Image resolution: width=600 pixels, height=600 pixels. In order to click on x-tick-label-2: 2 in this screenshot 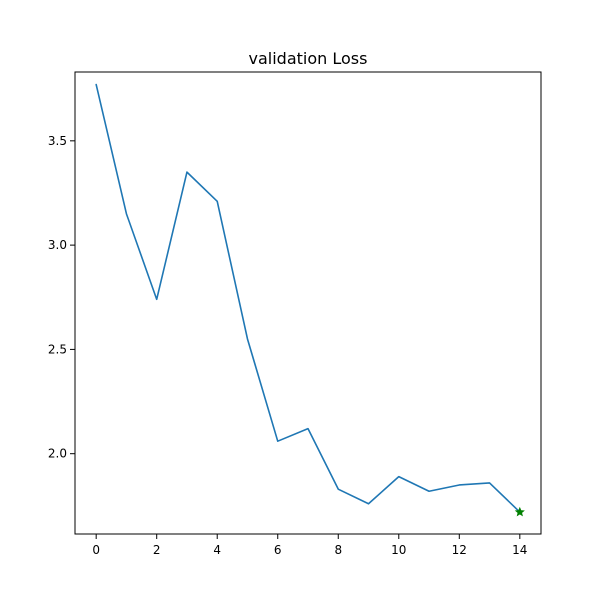, I will do `click(157, 550)`.